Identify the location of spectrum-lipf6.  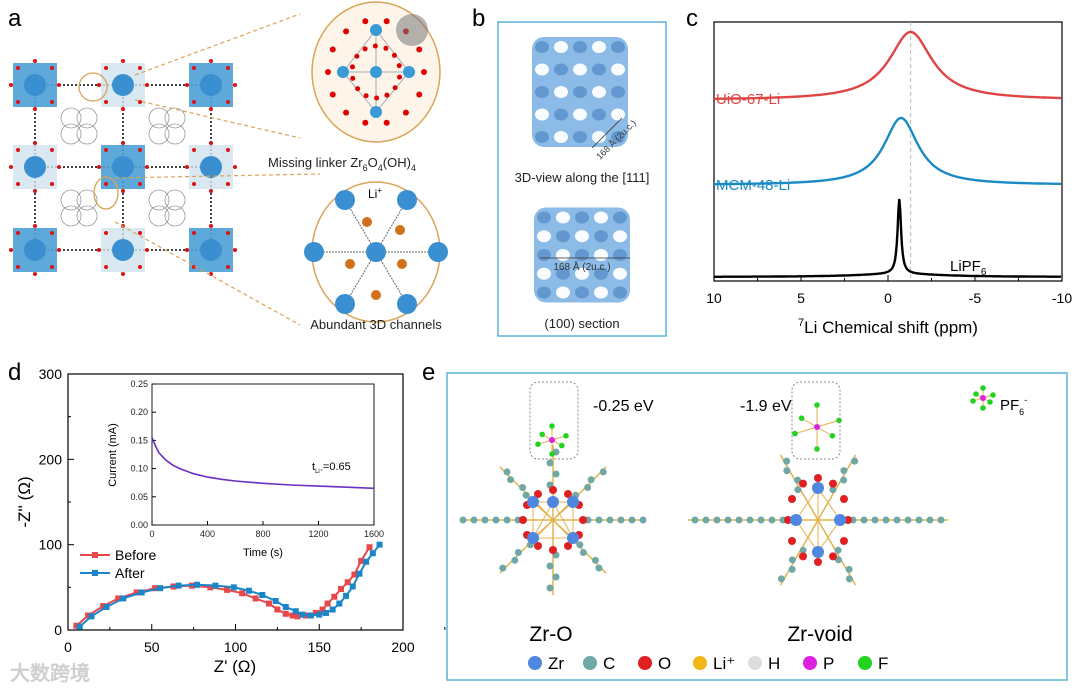
(888, 238).